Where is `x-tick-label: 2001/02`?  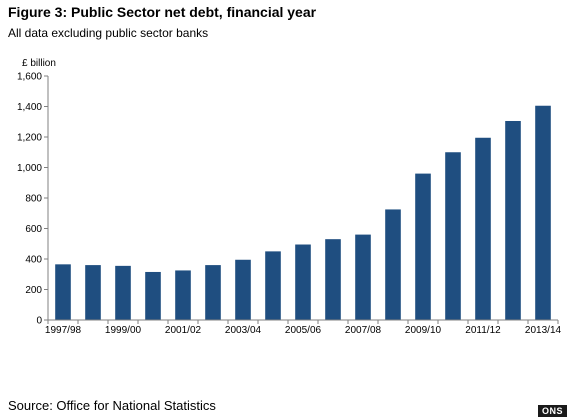
x-tick-label: 2001/02 is located at coordinates (183, 330).